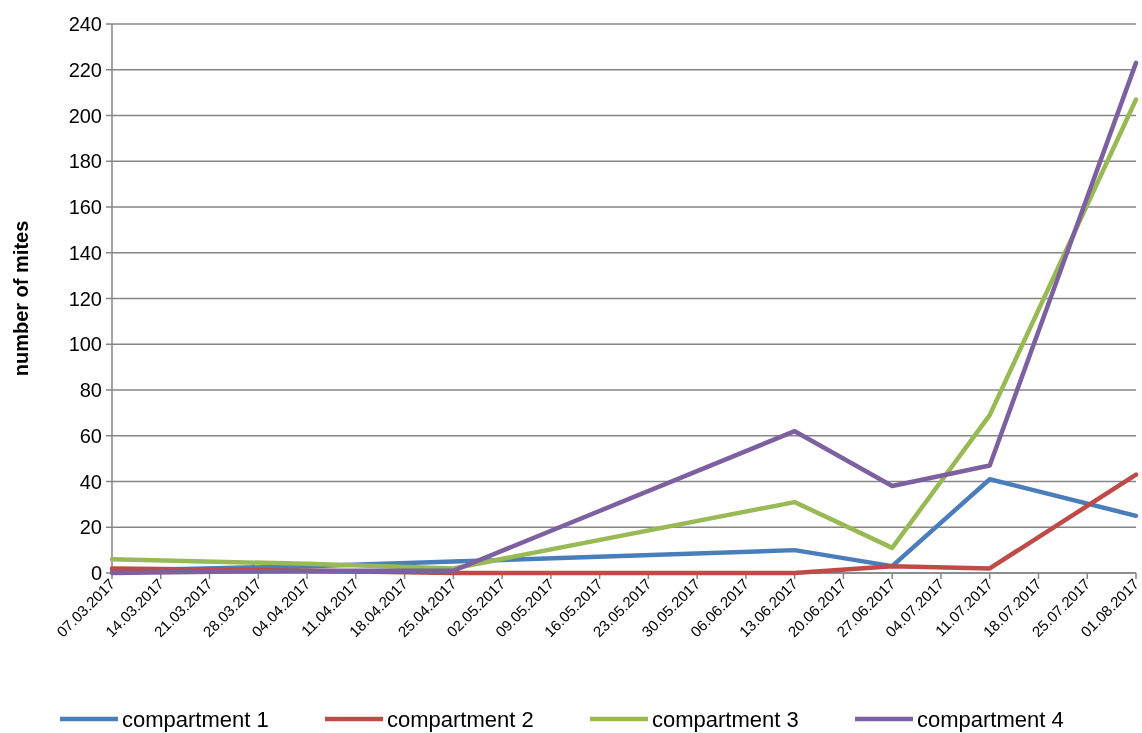 Image resolution: width=1142 pixels, height=733 pixels. I want to click on y-tick-label: 100, so click(85, 344).